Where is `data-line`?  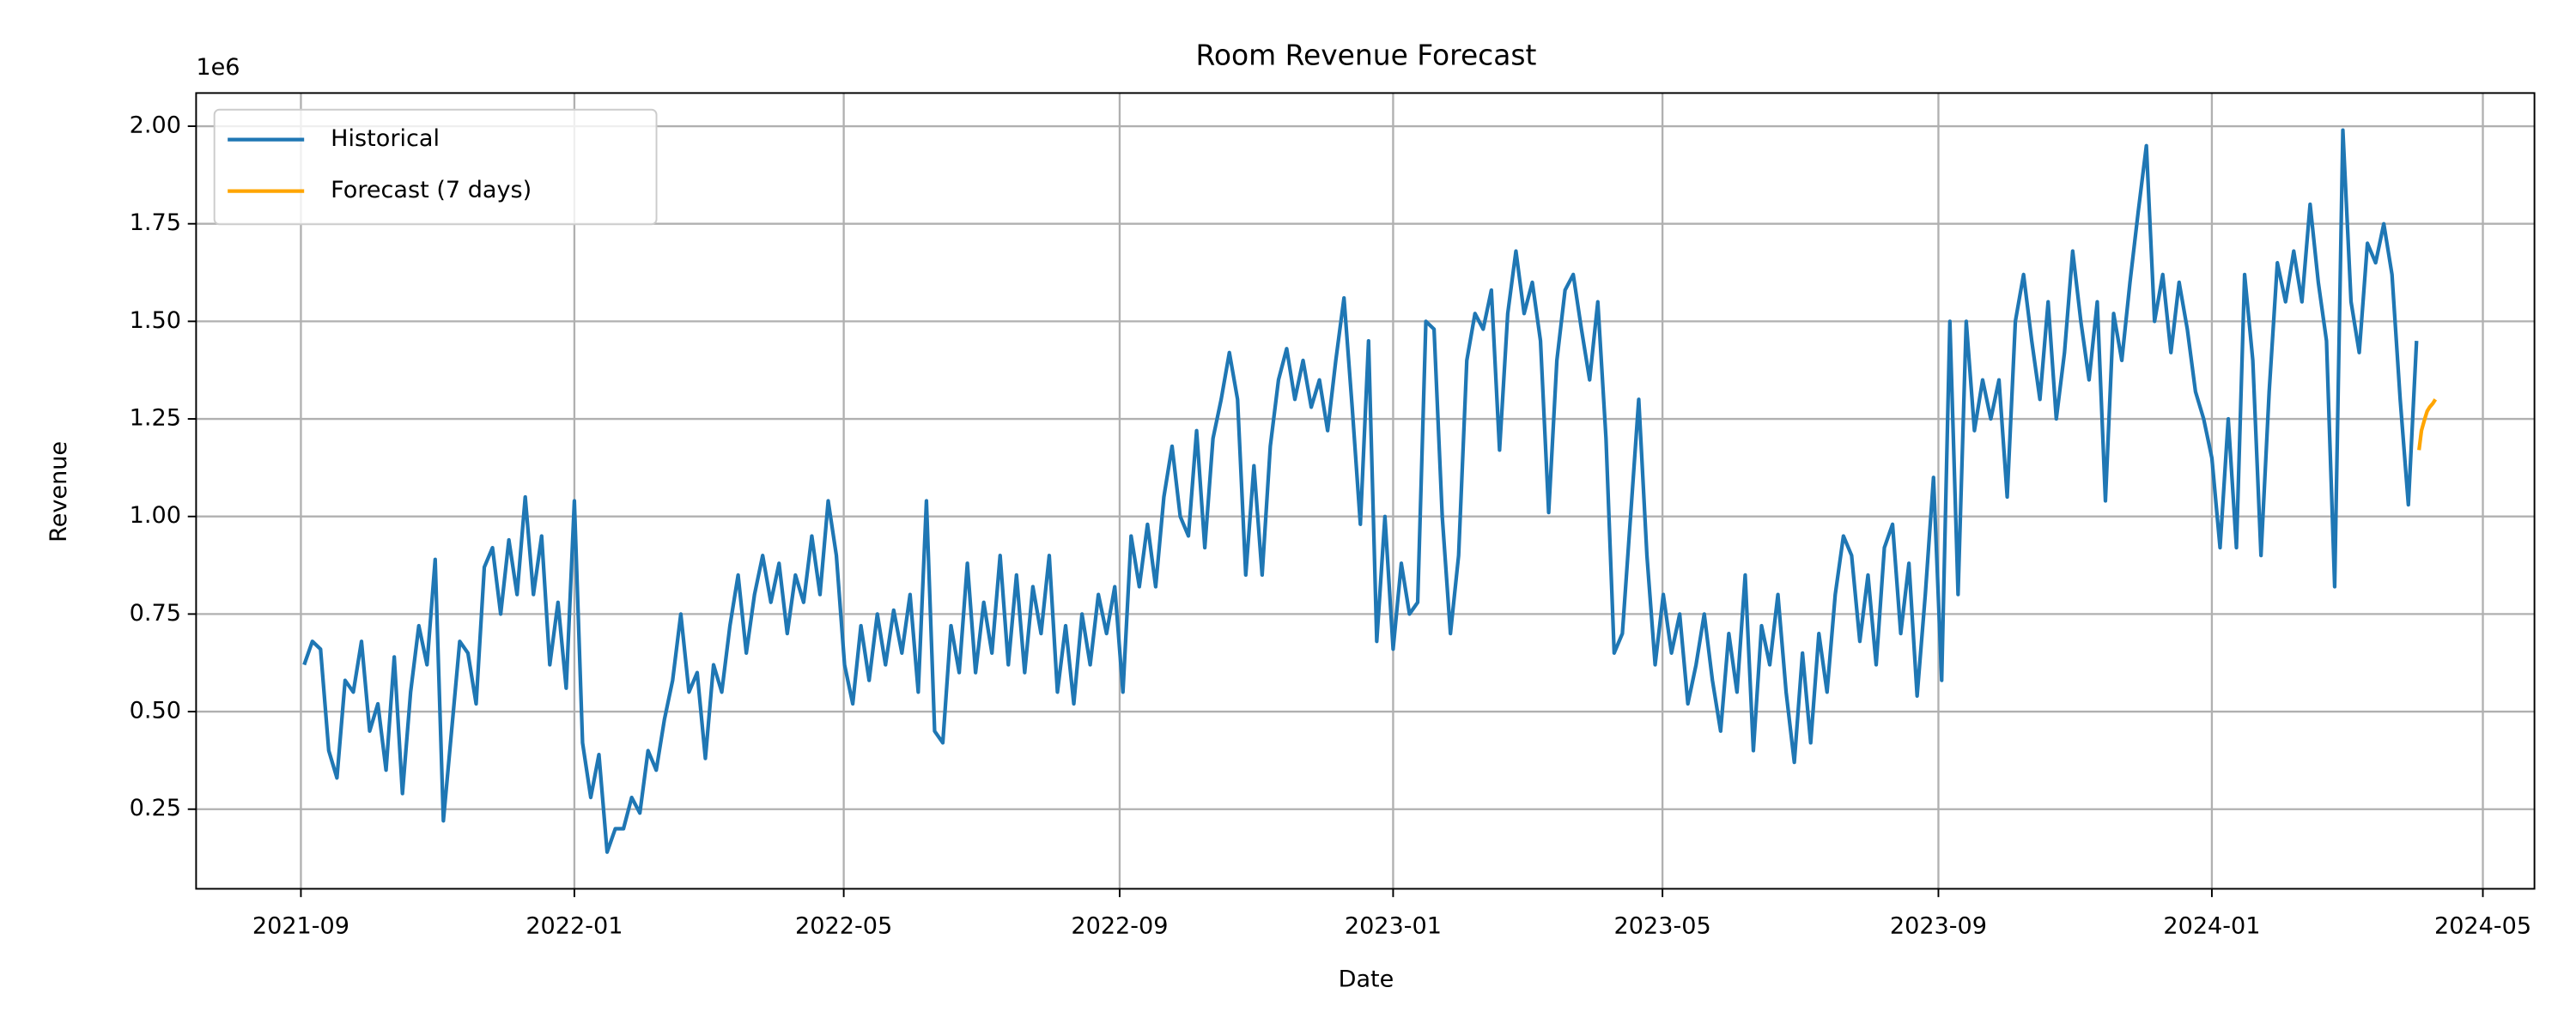
data-line is located at coordinates (2427, 424).